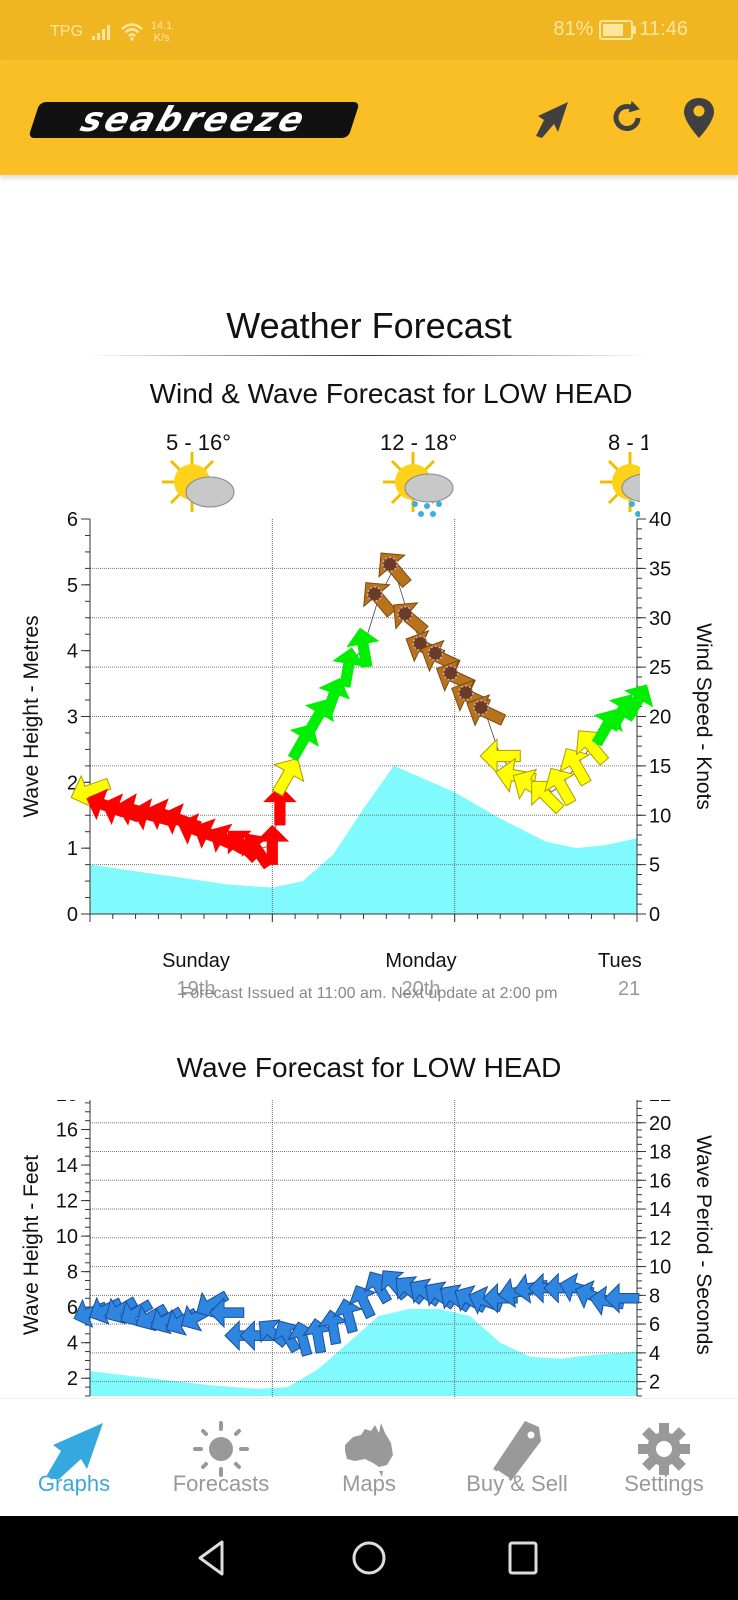  I want to click on y-tick-label: 18, so click(67, 1103).